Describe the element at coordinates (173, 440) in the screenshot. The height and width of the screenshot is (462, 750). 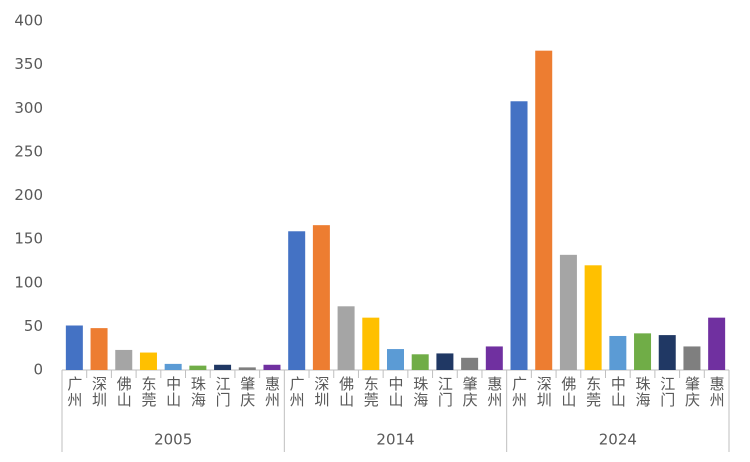
I see `group-label: 2005` at that location.